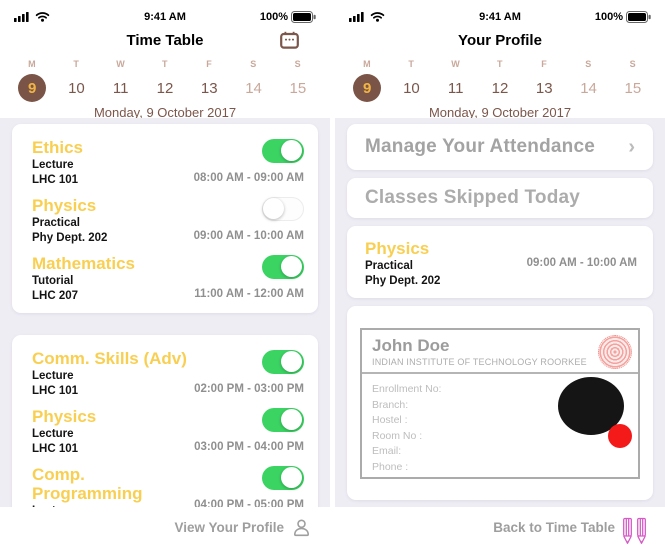  What do you see at coordinates (479, 362) in the screenshot?
I see `institute-name: INDIAN INSTITUTE OF TECHNOLOGY ROORKEE` at bounding box center [479, 362].